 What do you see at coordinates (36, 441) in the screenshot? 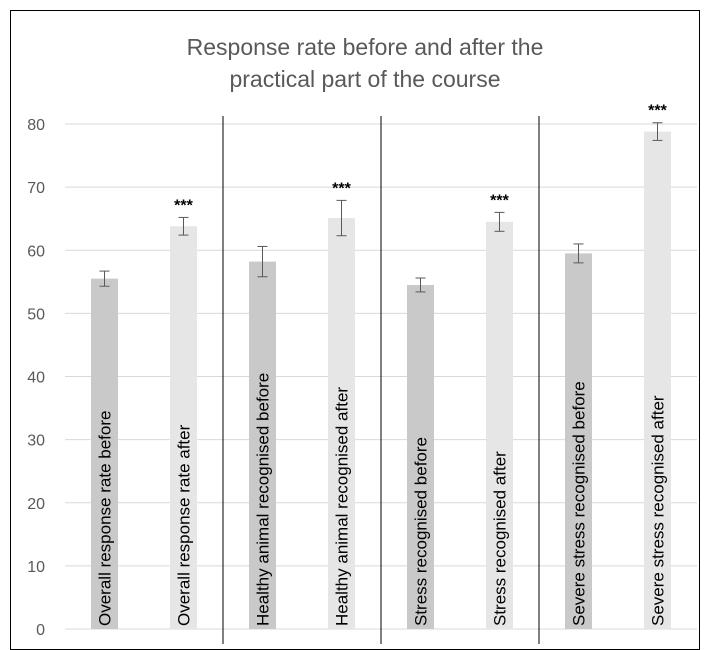
I see `y-tick-label-30: 30` at bounding box center [36, 441].